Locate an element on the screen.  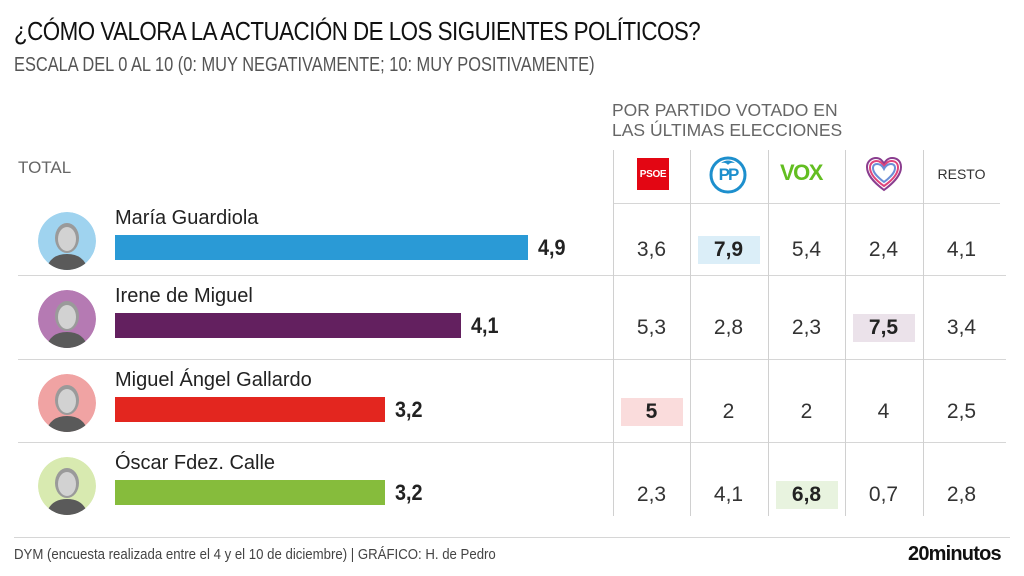
table-cell-value: 5,3 is located at coordinates (651, 327).